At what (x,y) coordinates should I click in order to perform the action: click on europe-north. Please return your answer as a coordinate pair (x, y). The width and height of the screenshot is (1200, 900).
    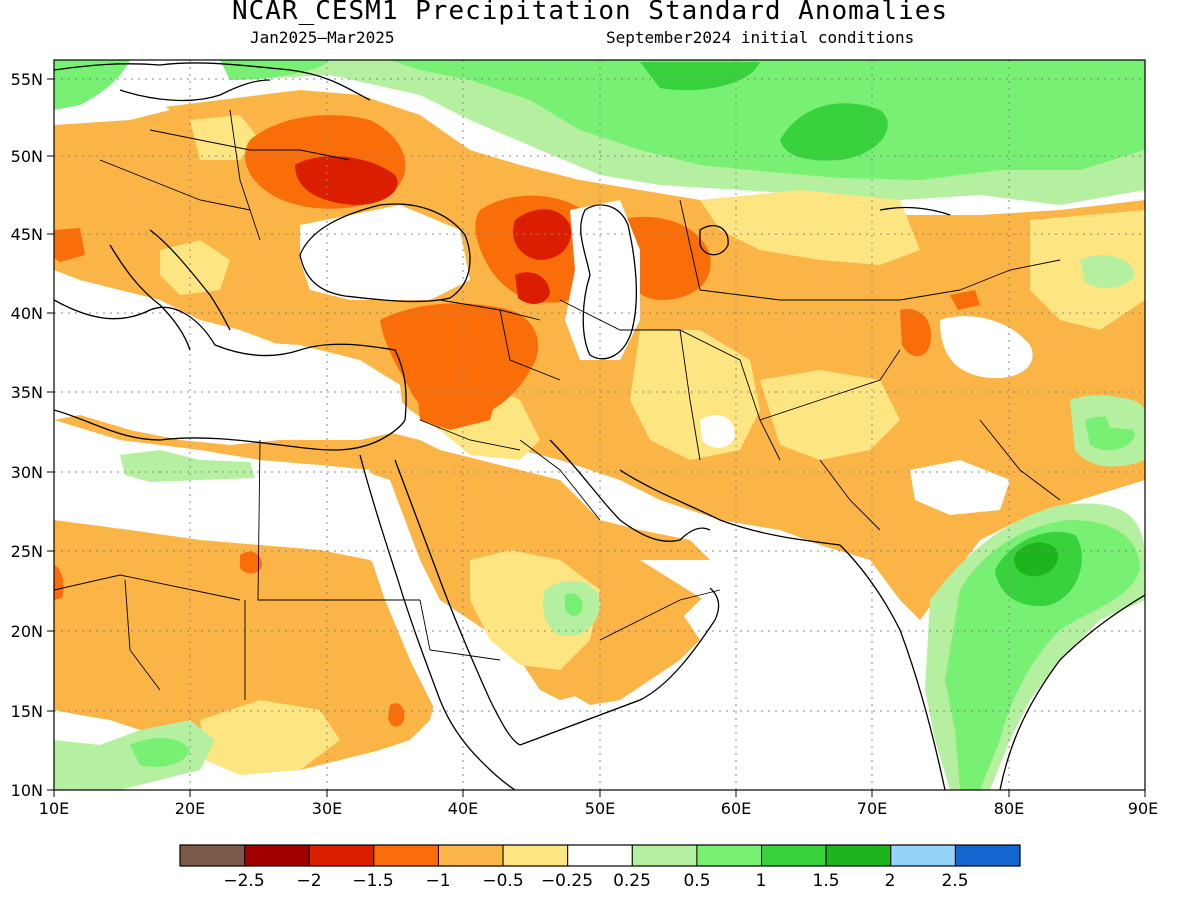
    Looking at the image, I should click on (212, 81).